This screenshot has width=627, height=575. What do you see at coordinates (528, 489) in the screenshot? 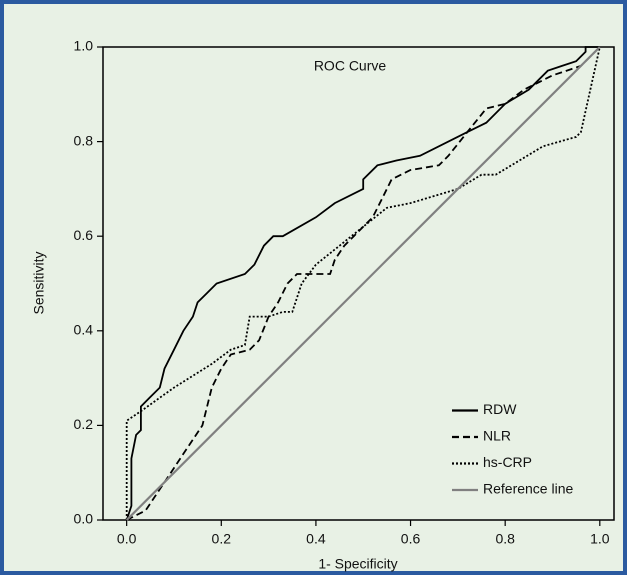
I see `legend-label: Reference line` at bounding box center [528, 489].